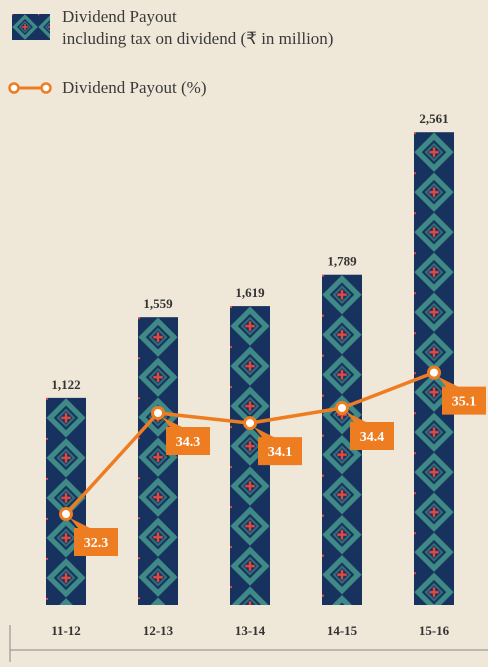 The height and width of the screenshot is (667, 488). What do you see at coordinates (250, 292) in the screenshot?
I see `data-label: 1,619` at bounding box center [250, 292].